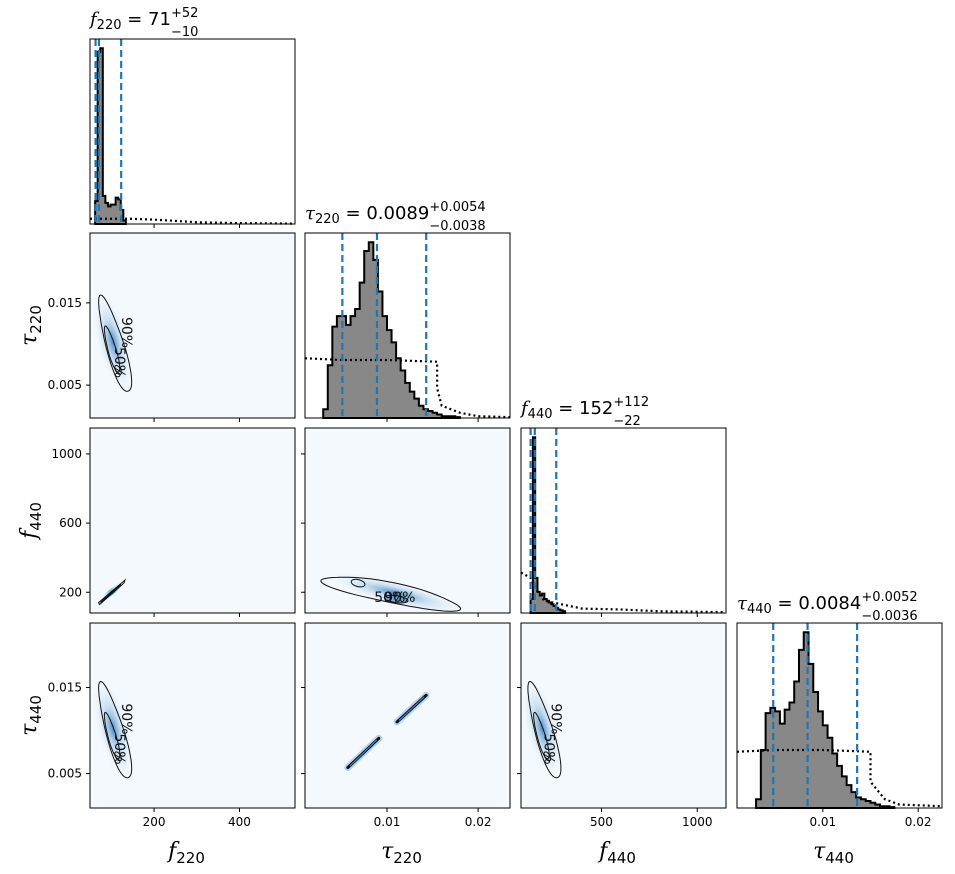 The width and height of the screenshot is (955, 874). What do you see at coordinates (185, 853) in the screenshot?
I see `x-axis-label-f220: f220` at bounding box center [185, 853].